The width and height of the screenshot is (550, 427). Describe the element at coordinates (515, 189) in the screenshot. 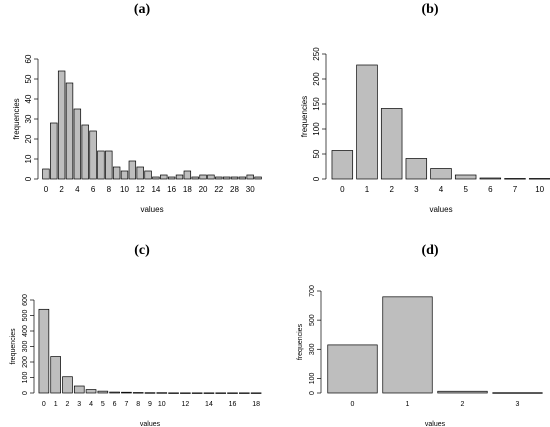

I see `chart-b-xtick-7: 7` at that location.